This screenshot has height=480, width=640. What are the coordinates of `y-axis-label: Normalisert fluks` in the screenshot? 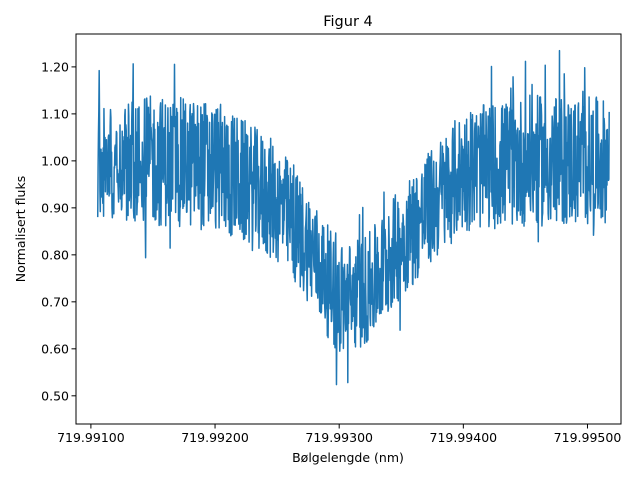 It's located at (20, 229).